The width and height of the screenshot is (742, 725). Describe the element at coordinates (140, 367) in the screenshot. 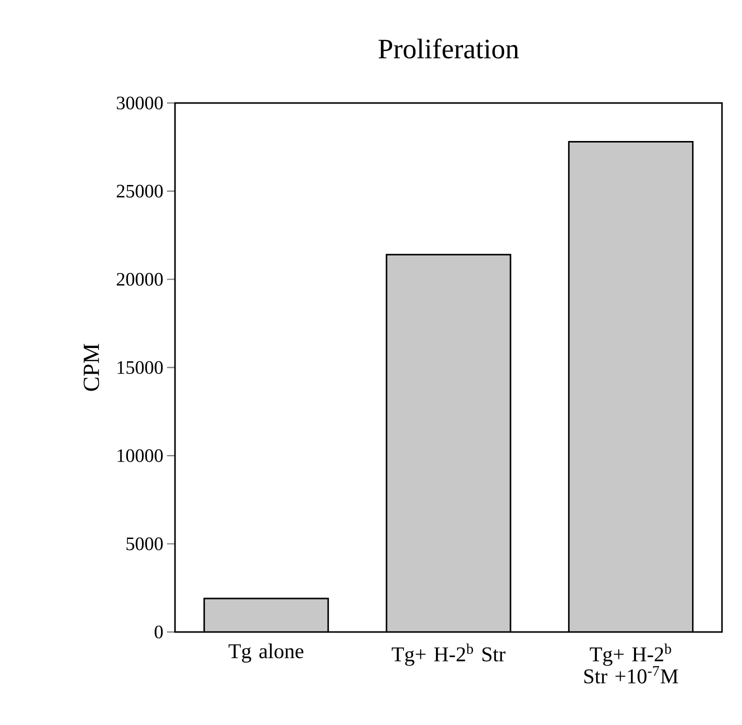

I see `y-tick-label: 15000` at that location.